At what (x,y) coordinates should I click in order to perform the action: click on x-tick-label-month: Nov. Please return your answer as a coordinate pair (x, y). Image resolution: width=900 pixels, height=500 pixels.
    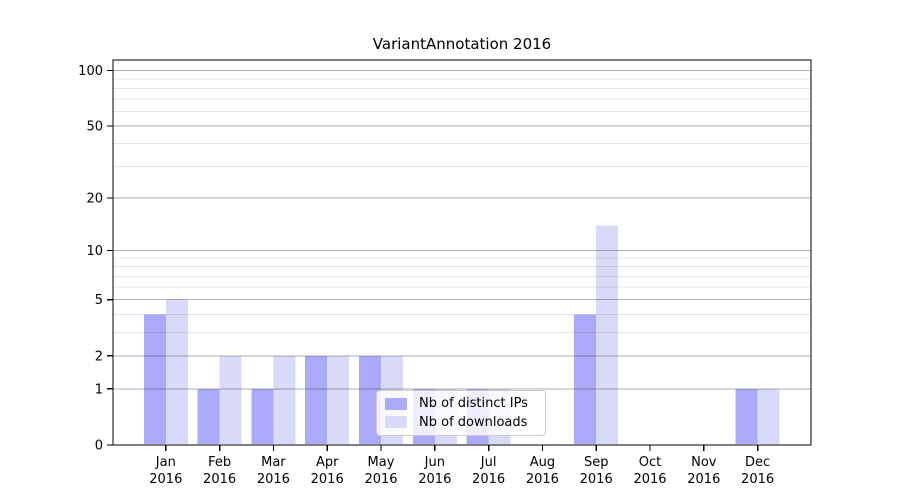
    Looking at the image, I should click on (704, 462).